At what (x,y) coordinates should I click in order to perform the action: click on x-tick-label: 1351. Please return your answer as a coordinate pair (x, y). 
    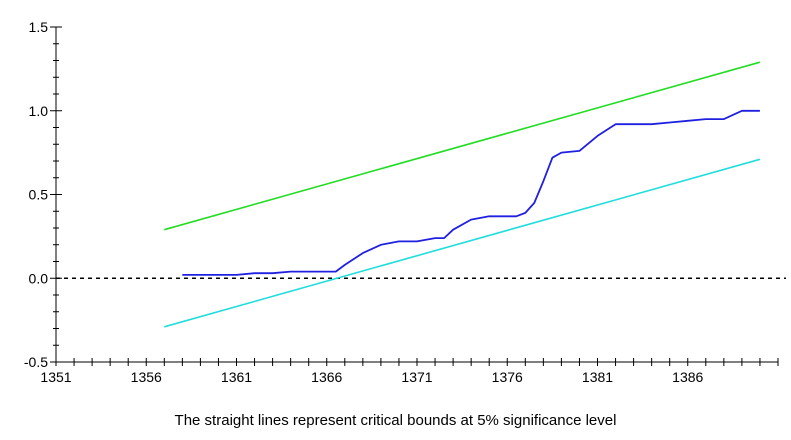
    Looking at the image, I should click on (55, 377).